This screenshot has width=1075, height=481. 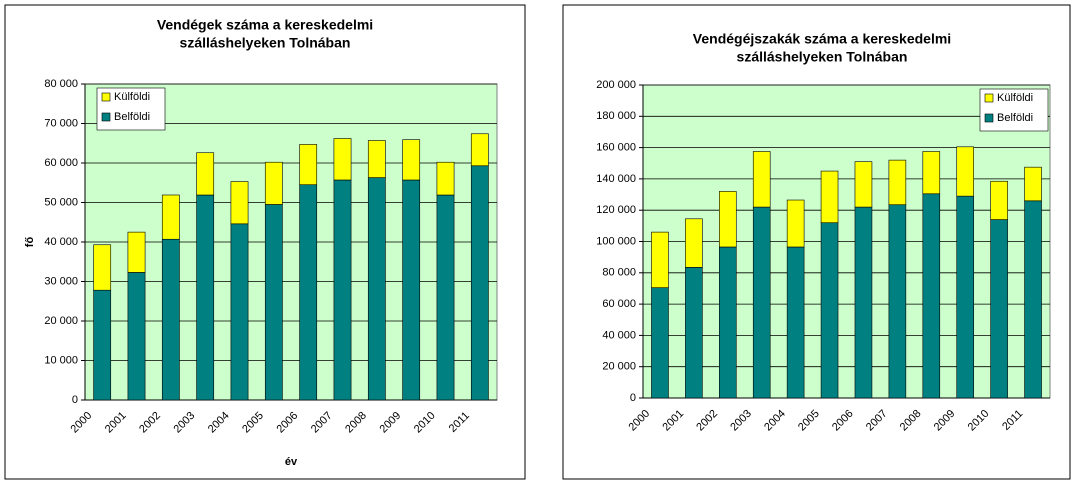 What do you see at coordinates (61, 360) in the screenshot?
I see `y-tick-label: 10 000` at bounding box center [61, 360].